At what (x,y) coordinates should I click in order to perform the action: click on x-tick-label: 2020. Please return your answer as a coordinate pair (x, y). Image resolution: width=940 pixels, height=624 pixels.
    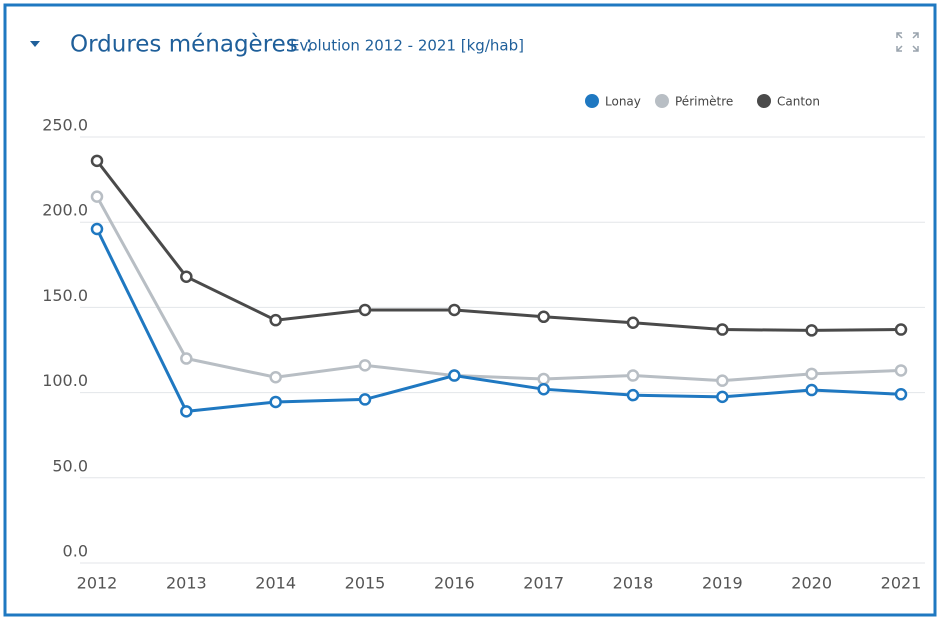
    Looking at the image, I should click on (811, 583).